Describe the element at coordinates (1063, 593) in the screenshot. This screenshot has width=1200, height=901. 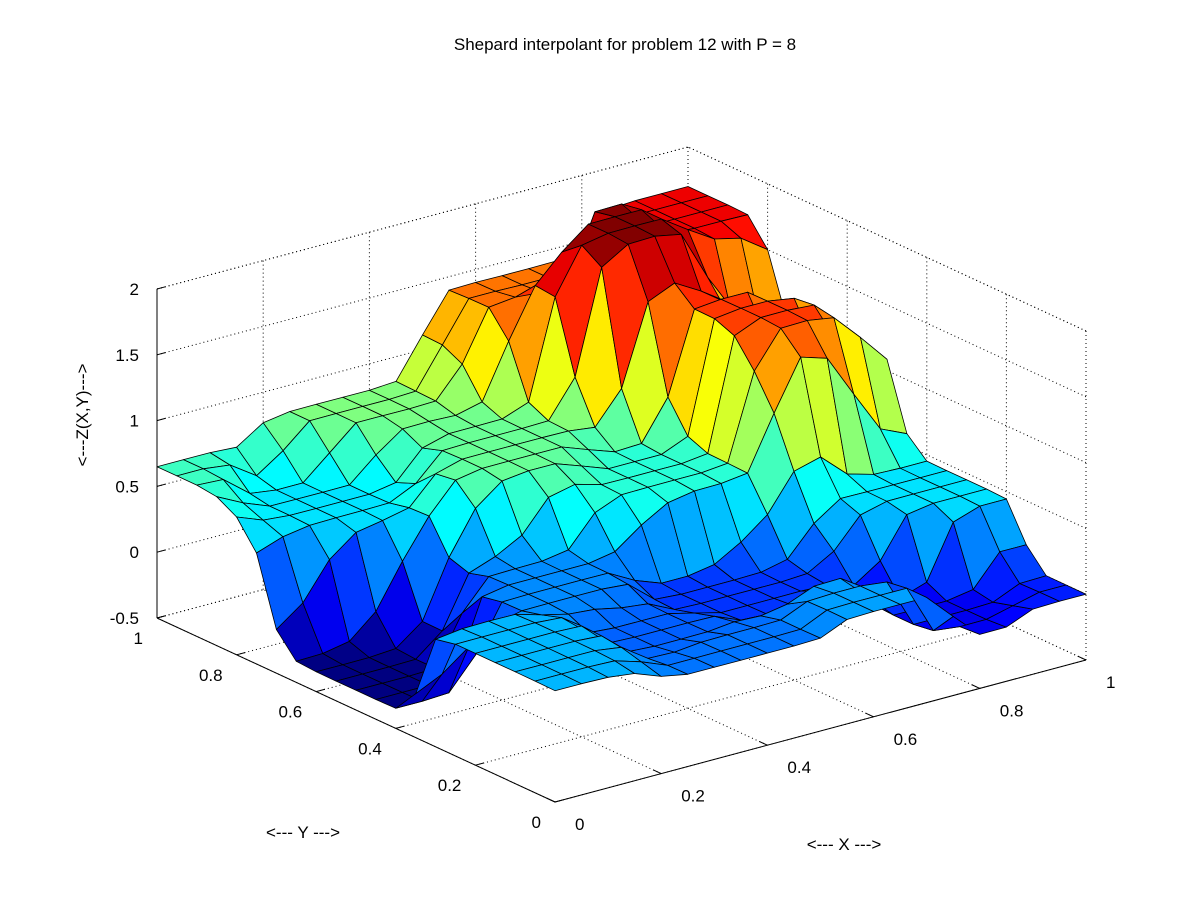
I see `surface-patch` at that location.